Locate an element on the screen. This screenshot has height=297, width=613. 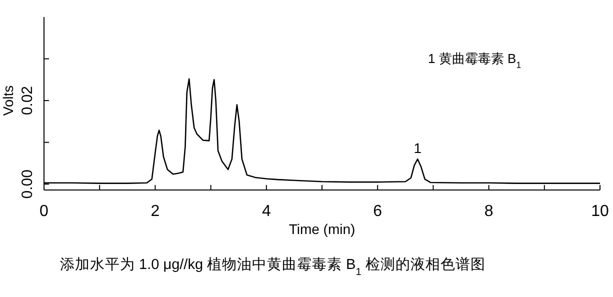
x-tick-label: 6 is located at coordinates (377, 211).